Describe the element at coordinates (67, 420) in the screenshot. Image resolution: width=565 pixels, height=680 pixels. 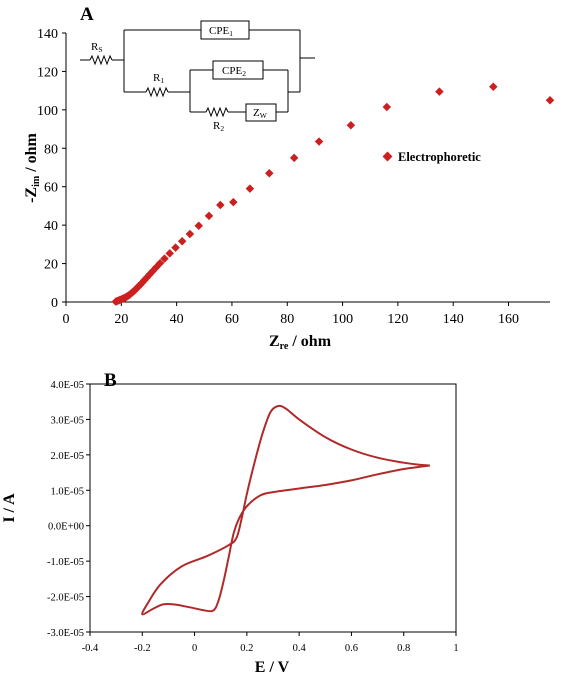
I see `y-tick-label: 3.0E-05` at that location.